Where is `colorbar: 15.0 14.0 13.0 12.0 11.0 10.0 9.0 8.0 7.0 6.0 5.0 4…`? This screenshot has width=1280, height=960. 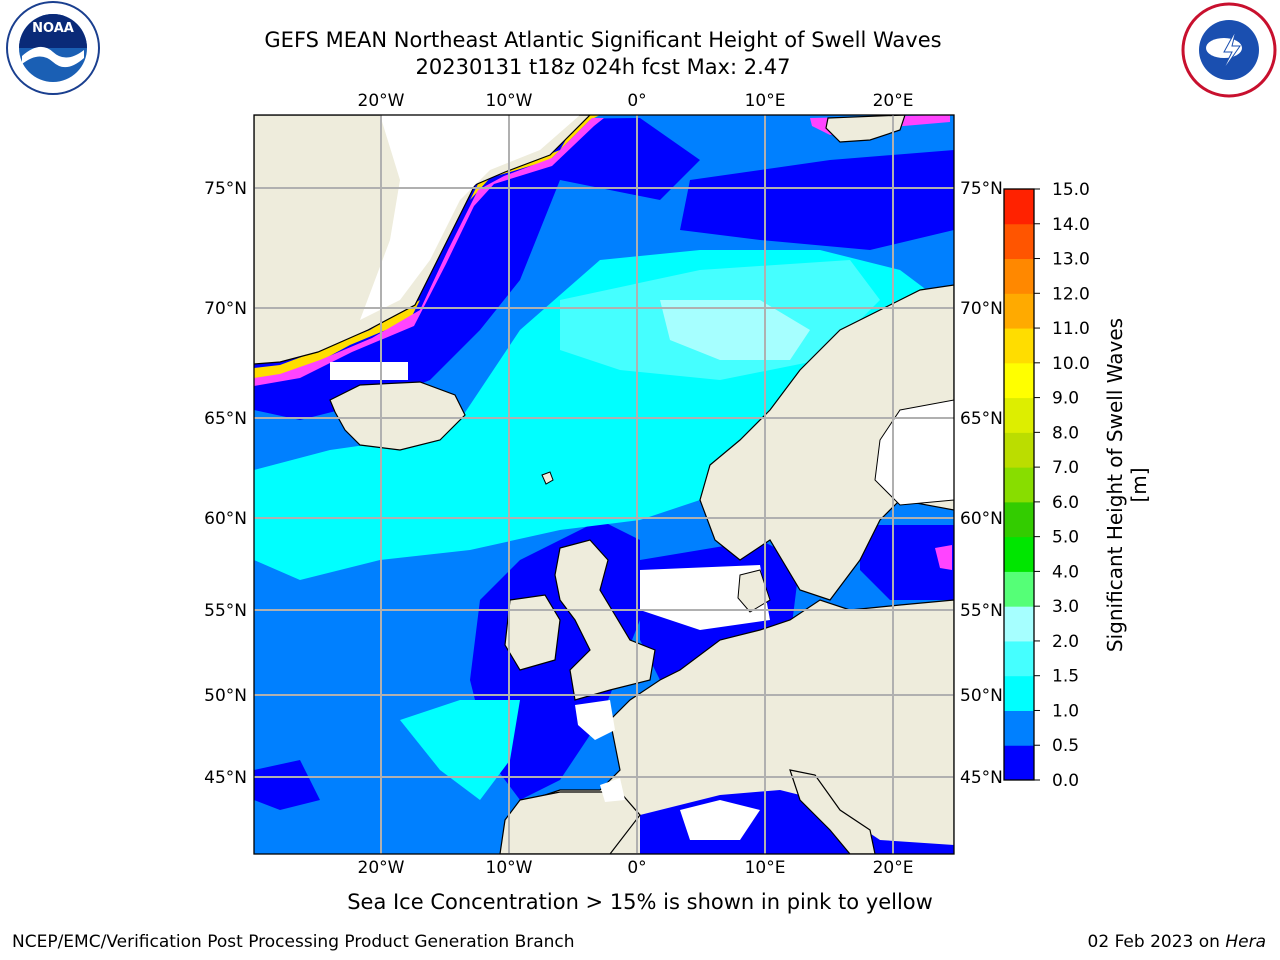 colorbar: 15.0 14.0 13.0 12.0 11.0 10.0 9.0 8.0 7.0 6.0 5.0 4… is located at coordinates (1046, 485).